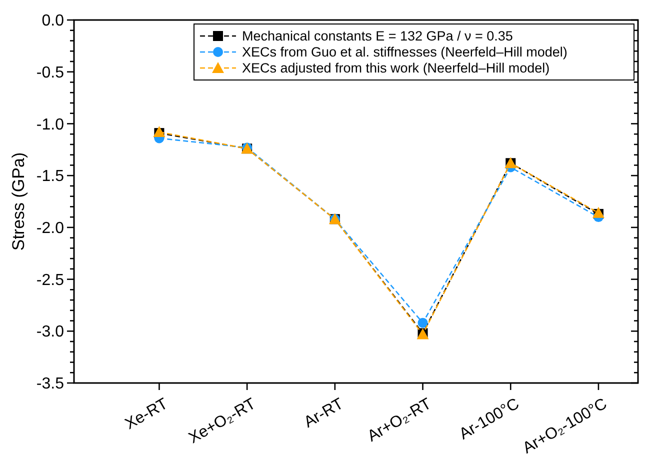 This screenshot has height=463, width=648. I want to click on legend-label: XECs from Guo et al. stiffnesses (Neerfeld–Hill model), so click(405, 52).